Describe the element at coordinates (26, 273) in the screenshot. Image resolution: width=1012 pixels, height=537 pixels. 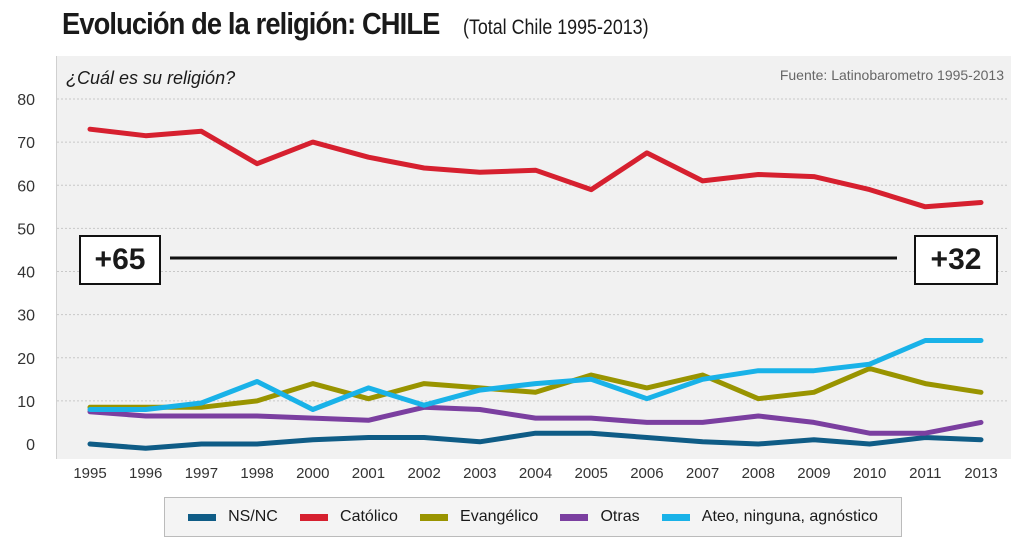
I see `y-tick-label: 40` at that location.